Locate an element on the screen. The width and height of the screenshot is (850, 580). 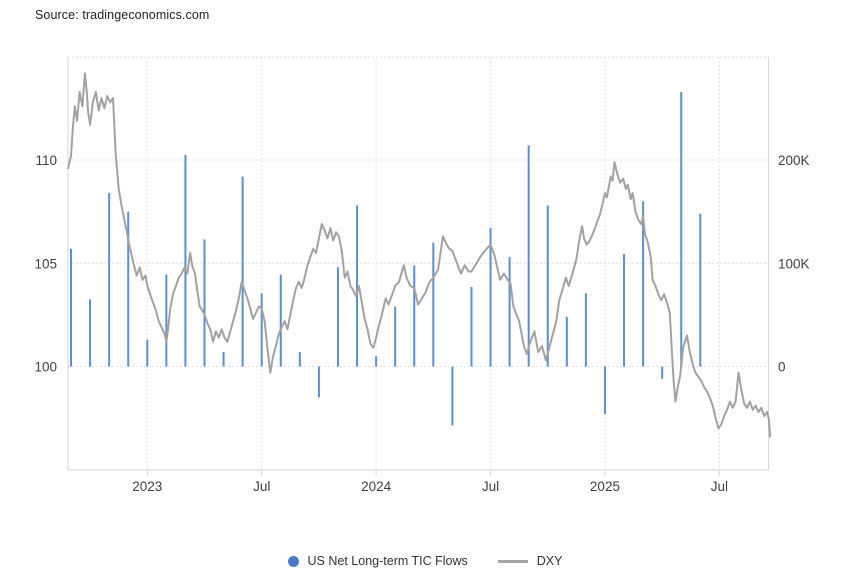
right-axis-label-200K: 200K is located at coordinates (794, 160).